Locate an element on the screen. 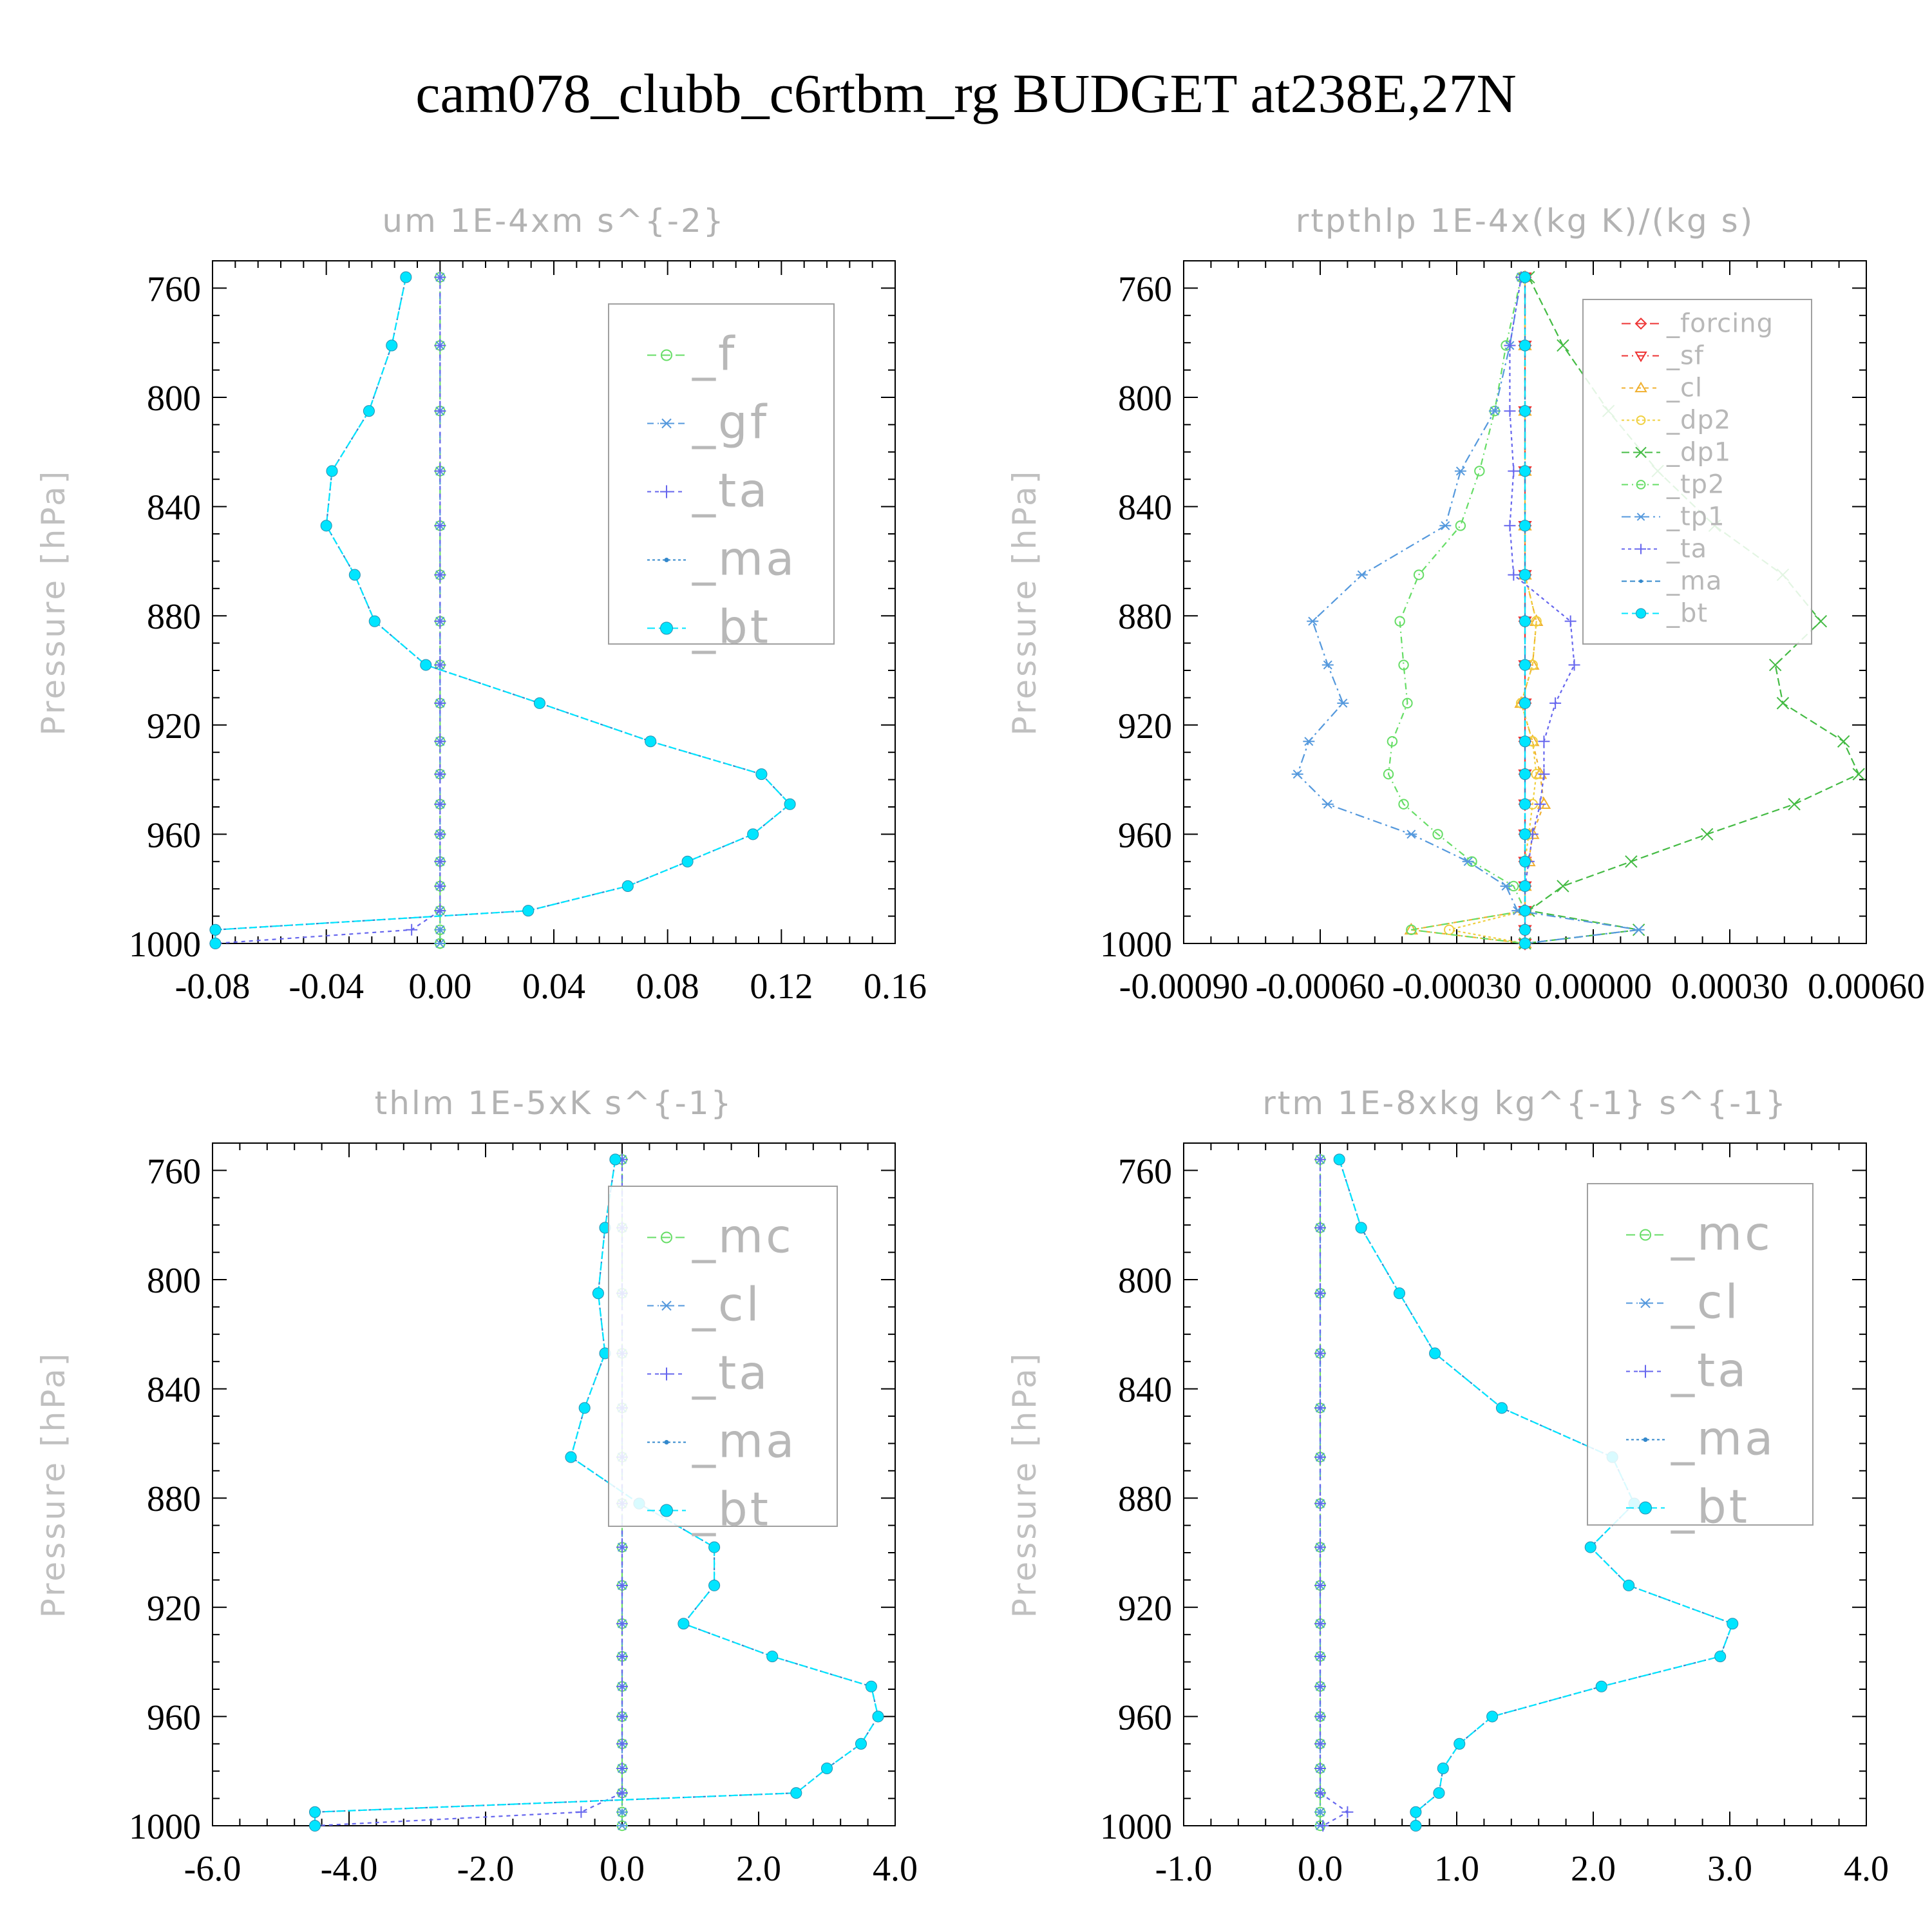 The height and width of the screenshot is (1932, 1932). x-tick-label: -0.08 is located at coordinates (213, 987).